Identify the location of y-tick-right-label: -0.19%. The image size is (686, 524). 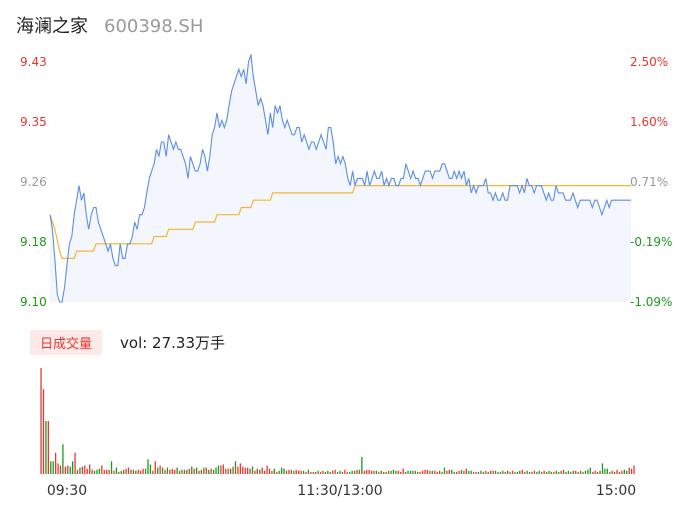
(651, 242).